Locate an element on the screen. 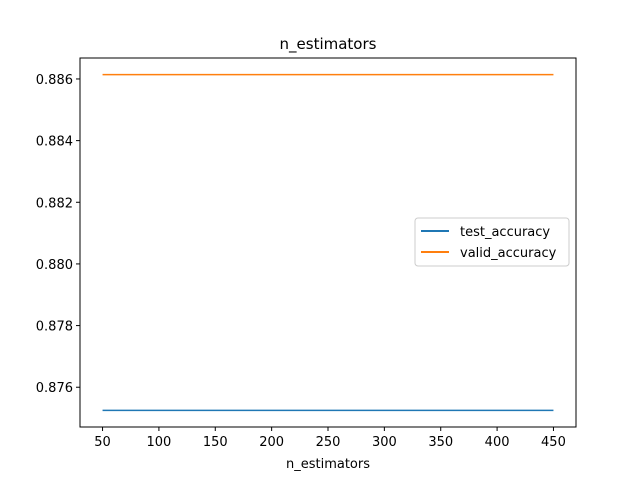 This screenshot has height=480, width=640. x-tick-label: 350 is located at coordinates (440, 442).